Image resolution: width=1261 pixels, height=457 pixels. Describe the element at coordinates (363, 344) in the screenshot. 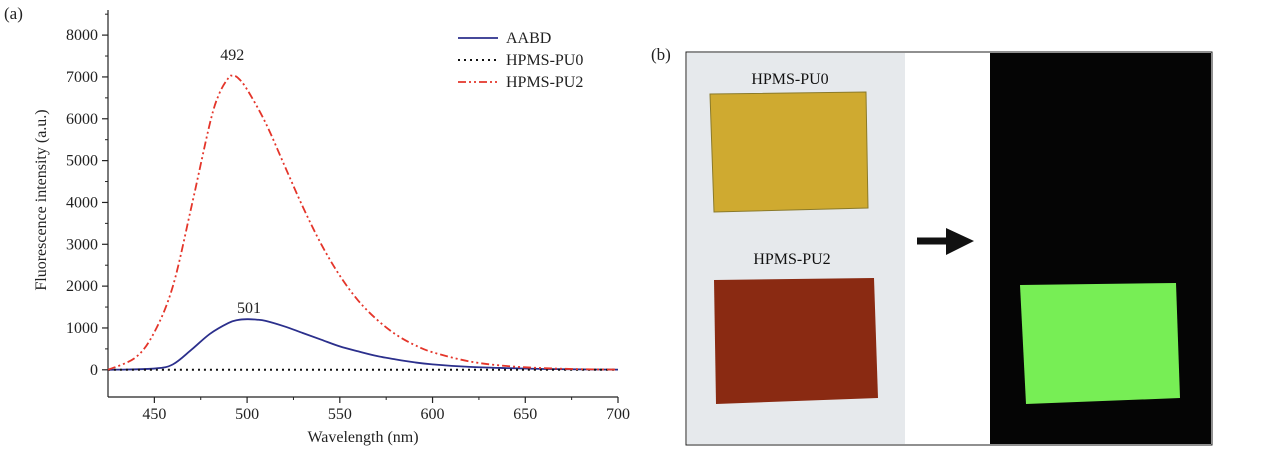

I see `series-line-aabd` at that location.